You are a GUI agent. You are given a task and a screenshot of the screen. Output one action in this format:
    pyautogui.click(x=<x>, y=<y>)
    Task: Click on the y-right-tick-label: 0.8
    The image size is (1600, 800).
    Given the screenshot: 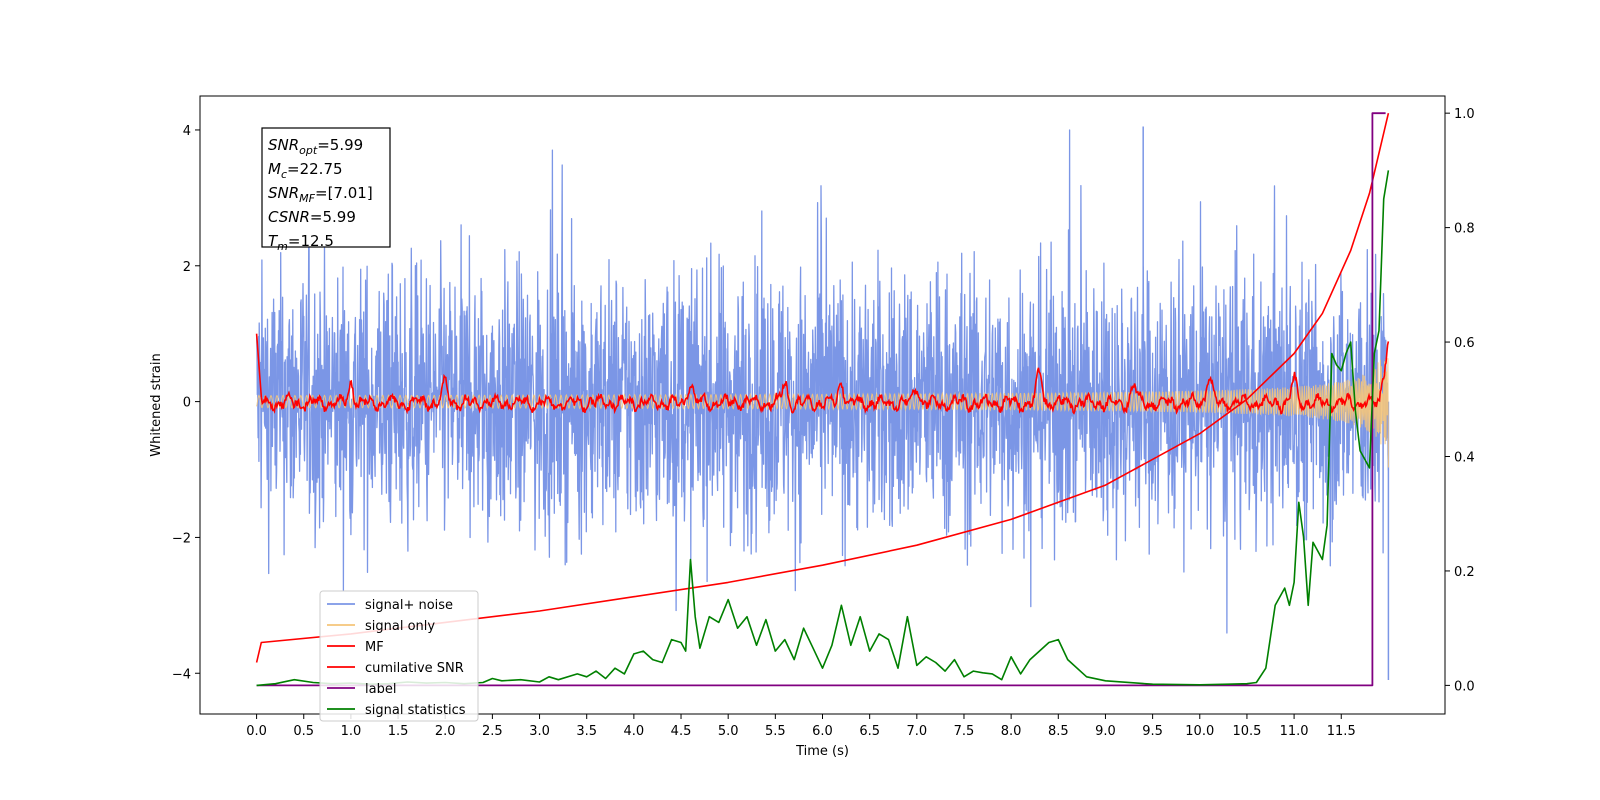 What is the action you would take?
    pyautogui.click(x=1464, y=229)
    